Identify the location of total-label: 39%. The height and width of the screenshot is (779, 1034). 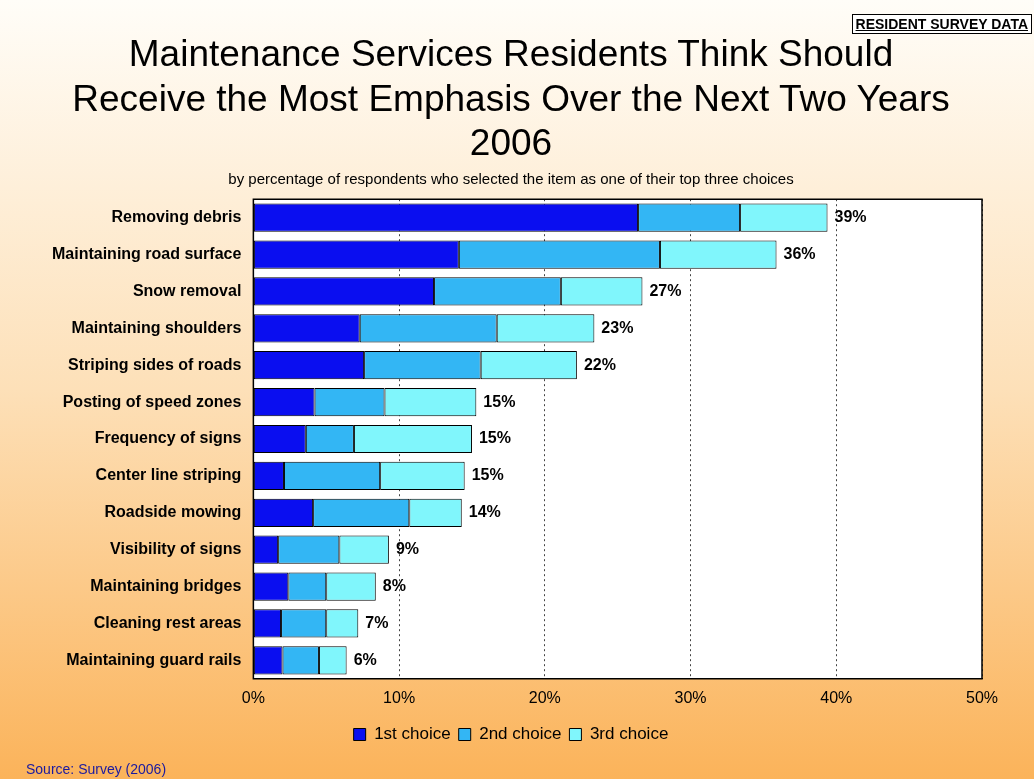
(850, 217).